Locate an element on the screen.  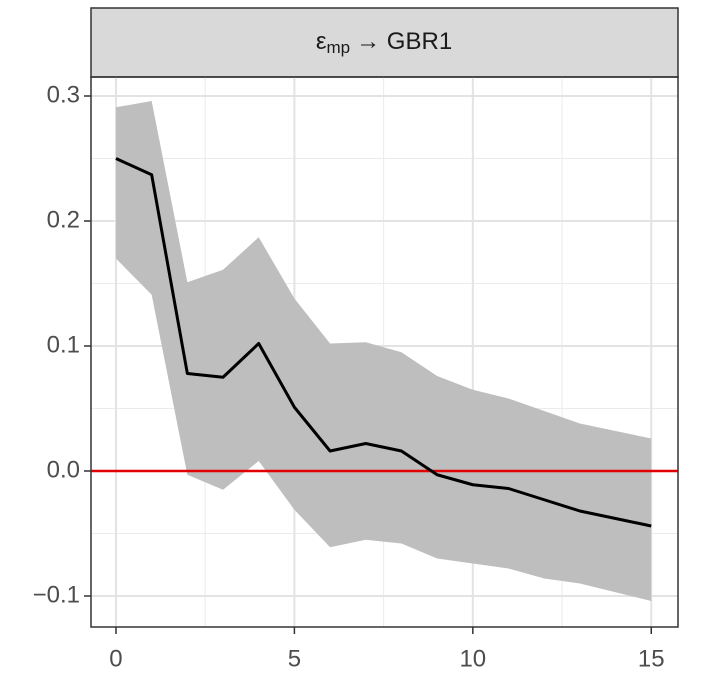
strip-title: εmp → GBR1 is located at coordinates (384, 42).